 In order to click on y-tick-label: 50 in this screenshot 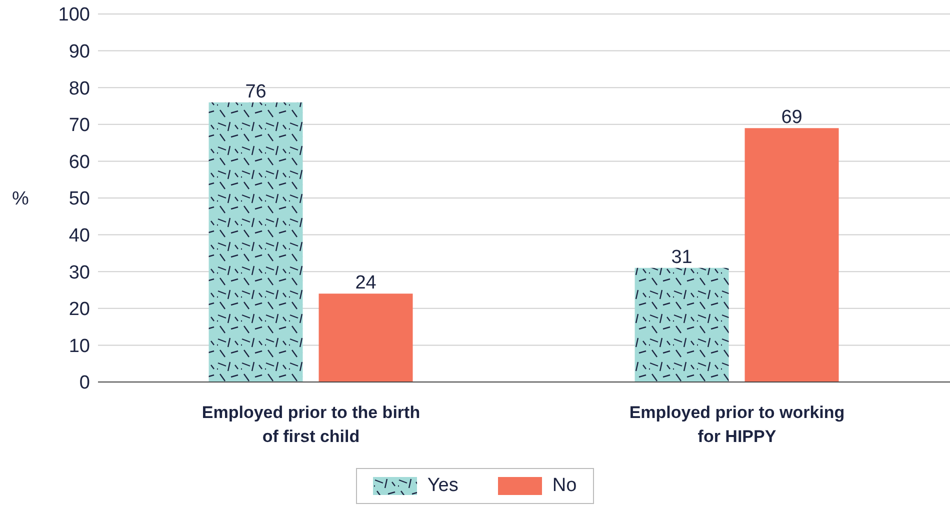, I will do `click(79, 199)`.